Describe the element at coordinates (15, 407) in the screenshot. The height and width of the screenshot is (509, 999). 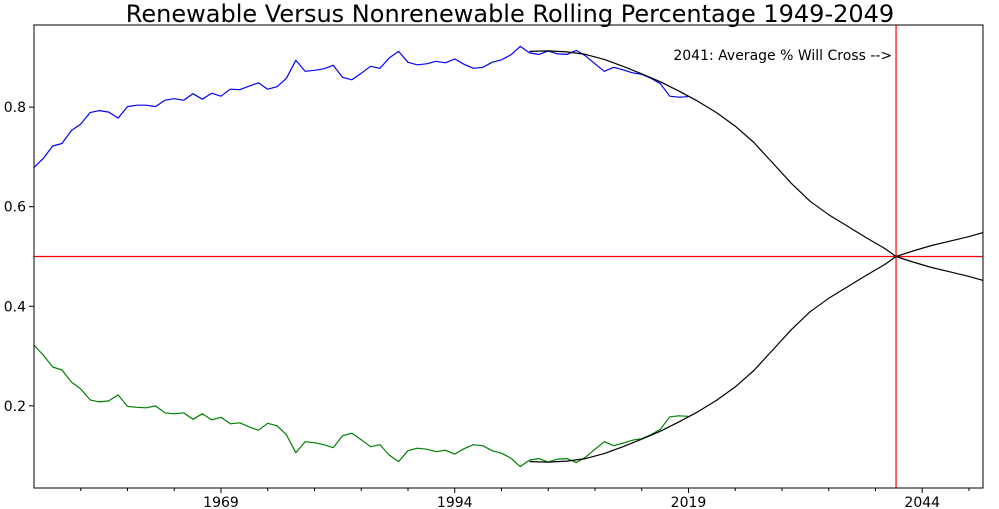
I see `y-tick-label: 0.2` at that location.